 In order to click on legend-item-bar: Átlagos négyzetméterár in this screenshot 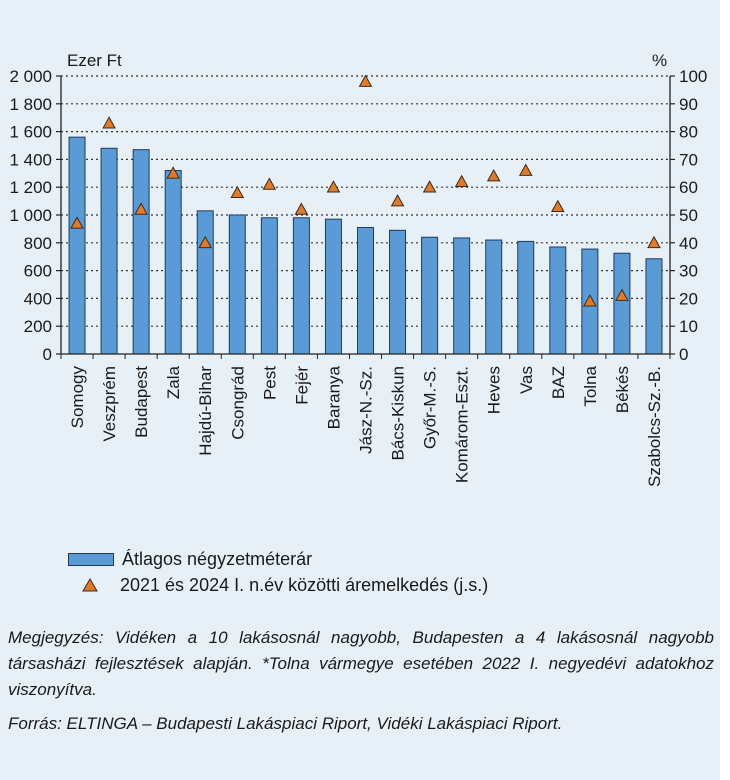, I will do `click(278, 559)`.